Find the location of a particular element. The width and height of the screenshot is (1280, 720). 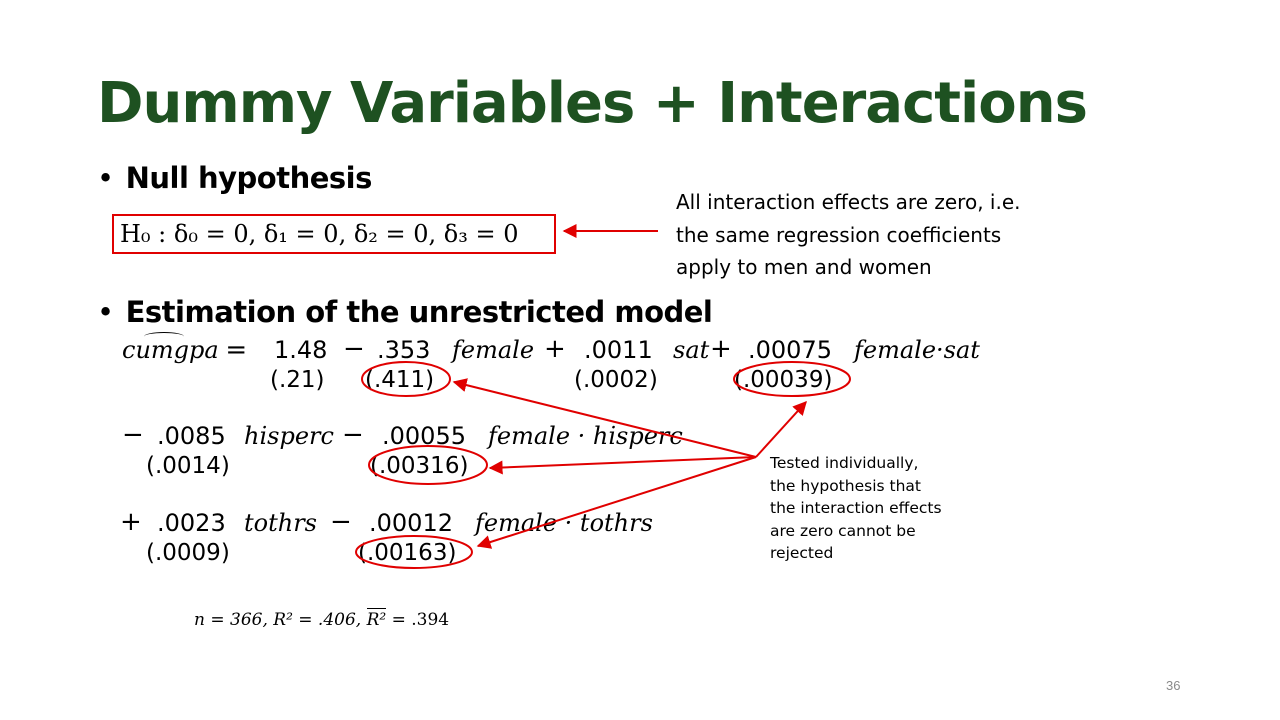

var-female-sat: female·sat is located at coordinates (917, 350).